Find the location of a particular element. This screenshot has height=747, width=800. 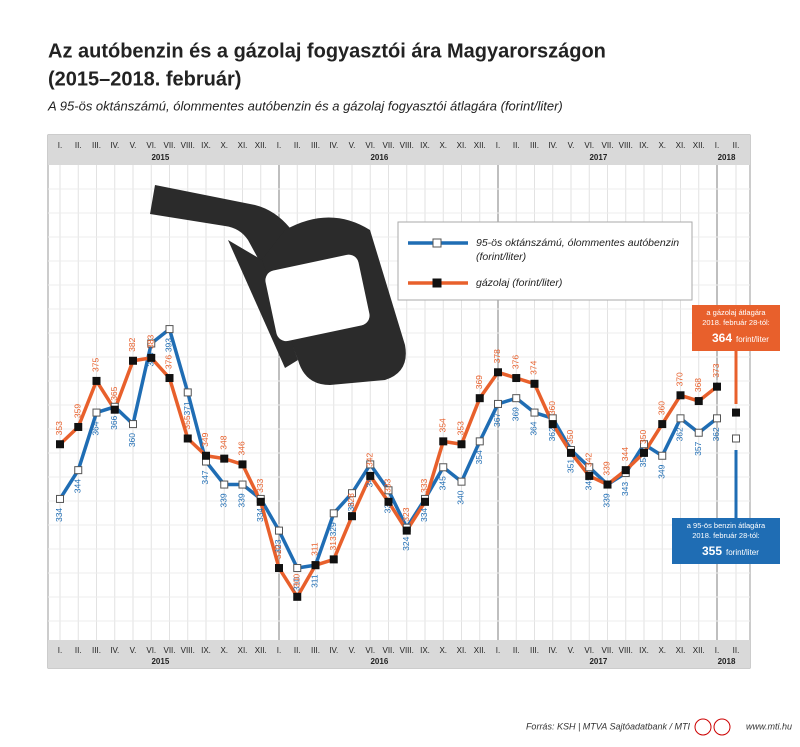

data-label: 355 is located at coordinates (187, 422).